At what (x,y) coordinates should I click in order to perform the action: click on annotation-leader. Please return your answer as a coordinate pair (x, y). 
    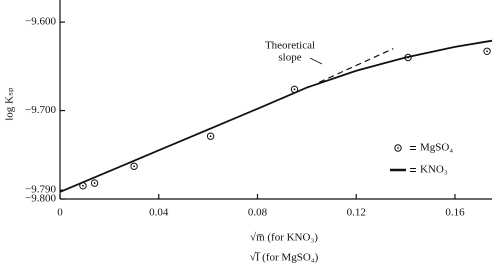
    Looking at the image, I should click on (316, 61).